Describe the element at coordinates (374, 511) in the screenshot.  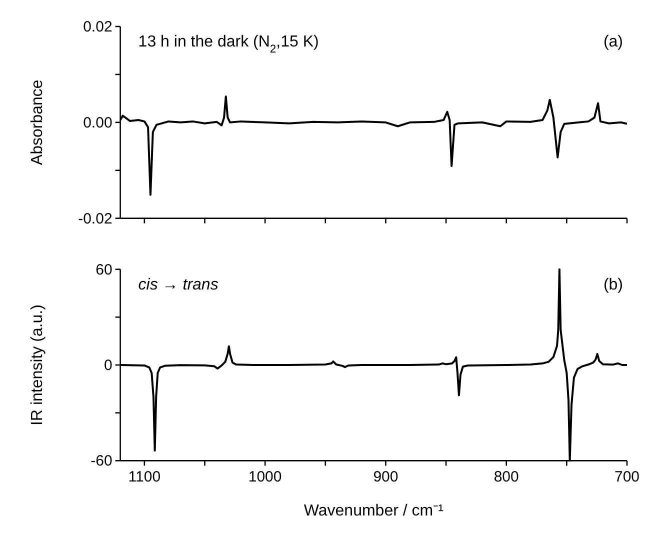
I see `x-axis-title: Wavenumber / cm⁻¹` at that location.